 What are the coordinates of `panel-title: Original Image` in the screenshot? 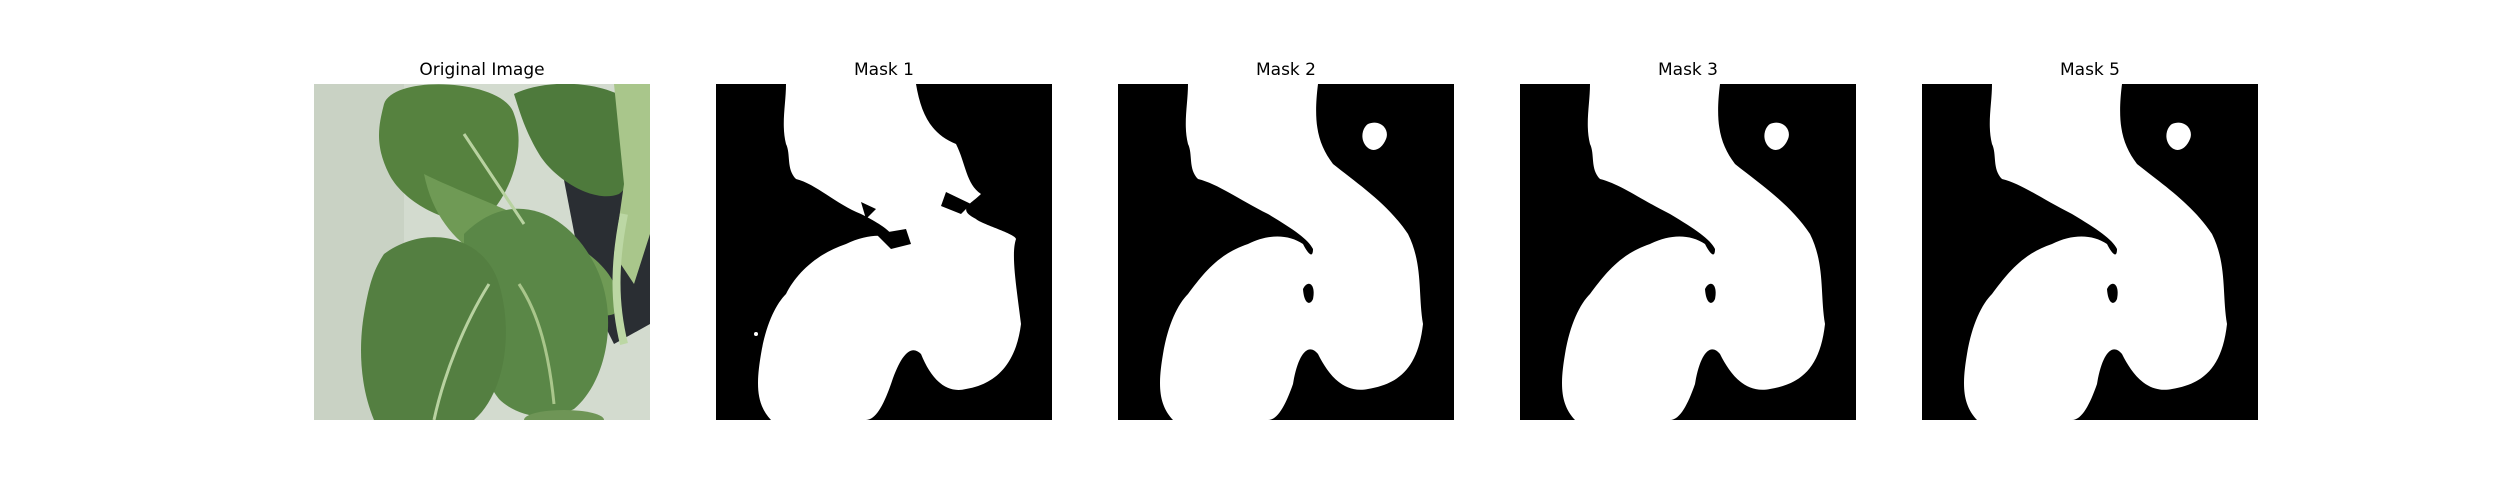 It's located at (482, 70).